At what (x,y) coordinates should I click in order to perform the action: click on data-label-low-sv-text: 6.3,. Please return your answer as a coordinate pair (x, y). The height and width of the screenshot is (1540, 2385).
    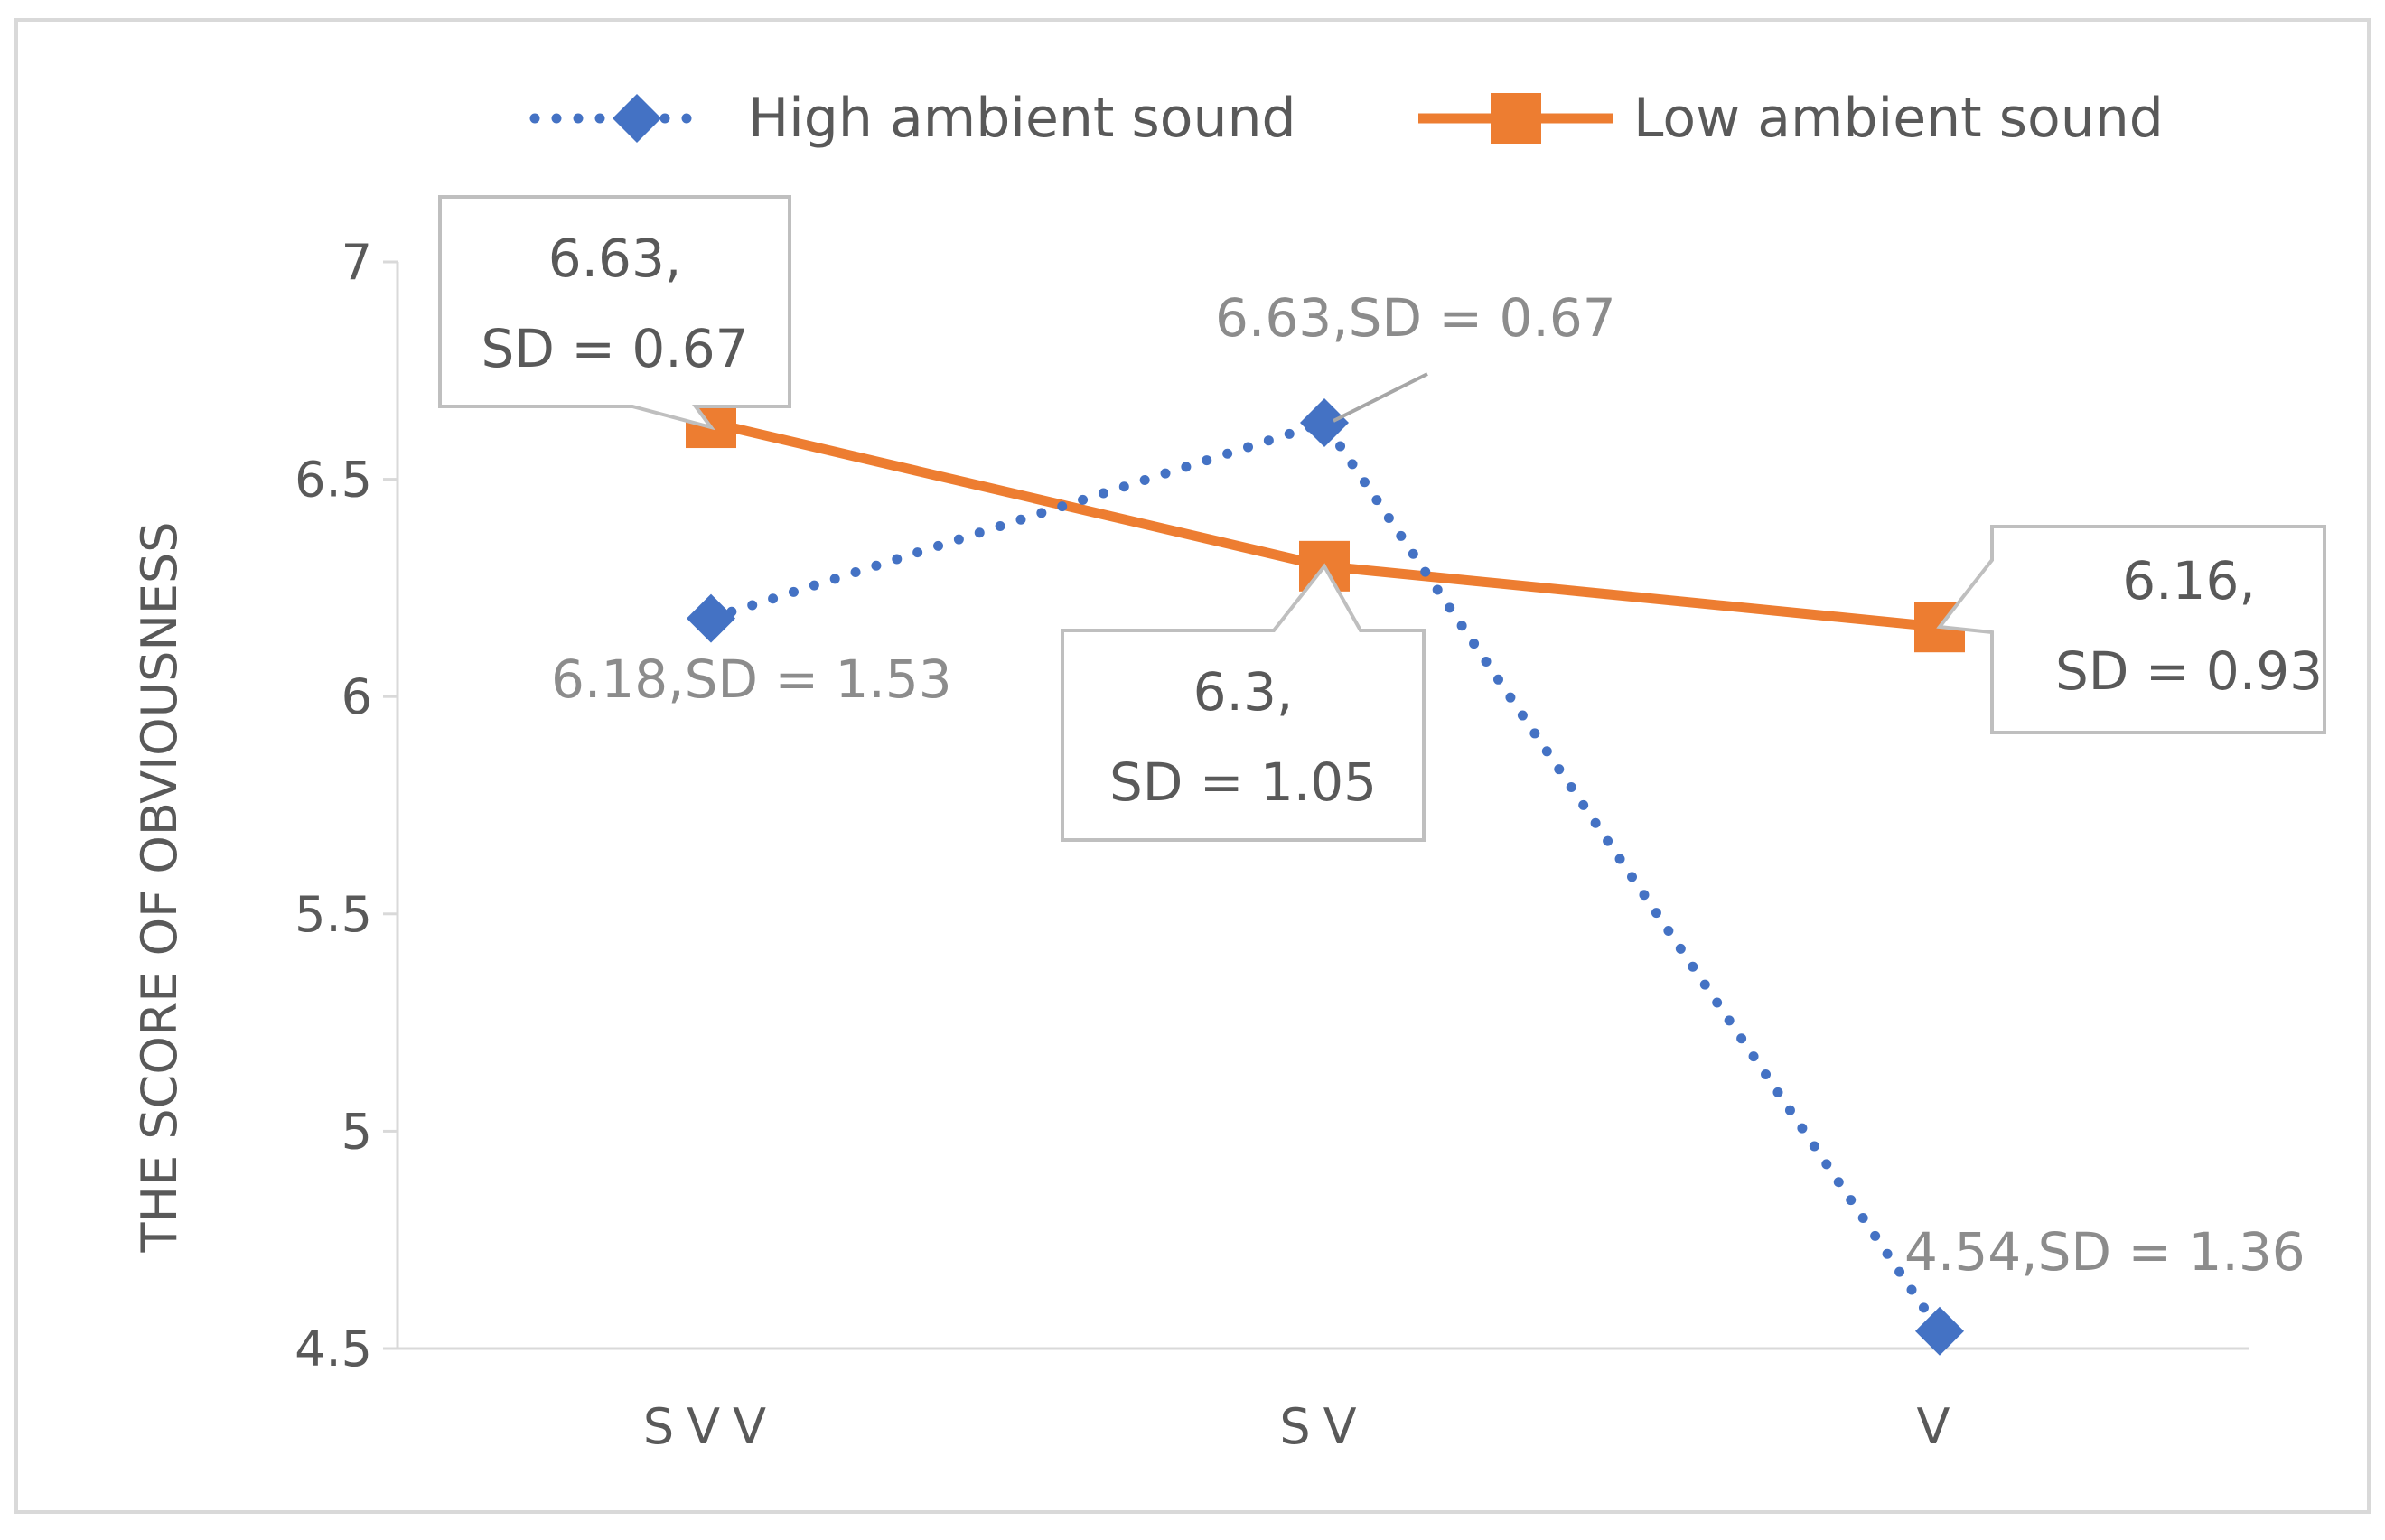
    Looking at the image, I should click on (1243, 692).